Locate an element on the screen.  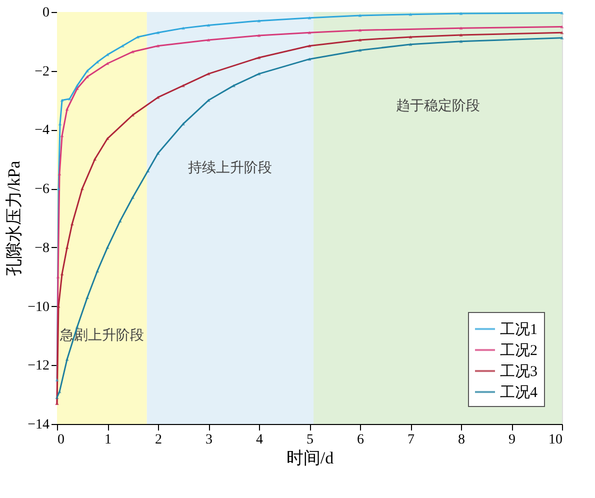
y-axis-title: 孔隙水压力/kPa is located at coordinates (14, 218).